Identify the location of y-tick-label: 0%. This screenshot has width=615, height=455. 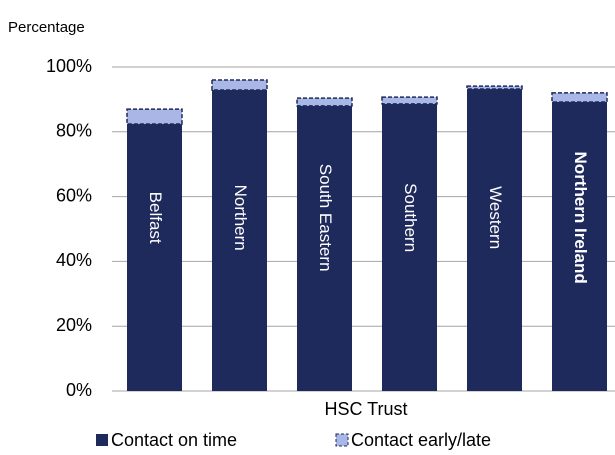
(79, 390).